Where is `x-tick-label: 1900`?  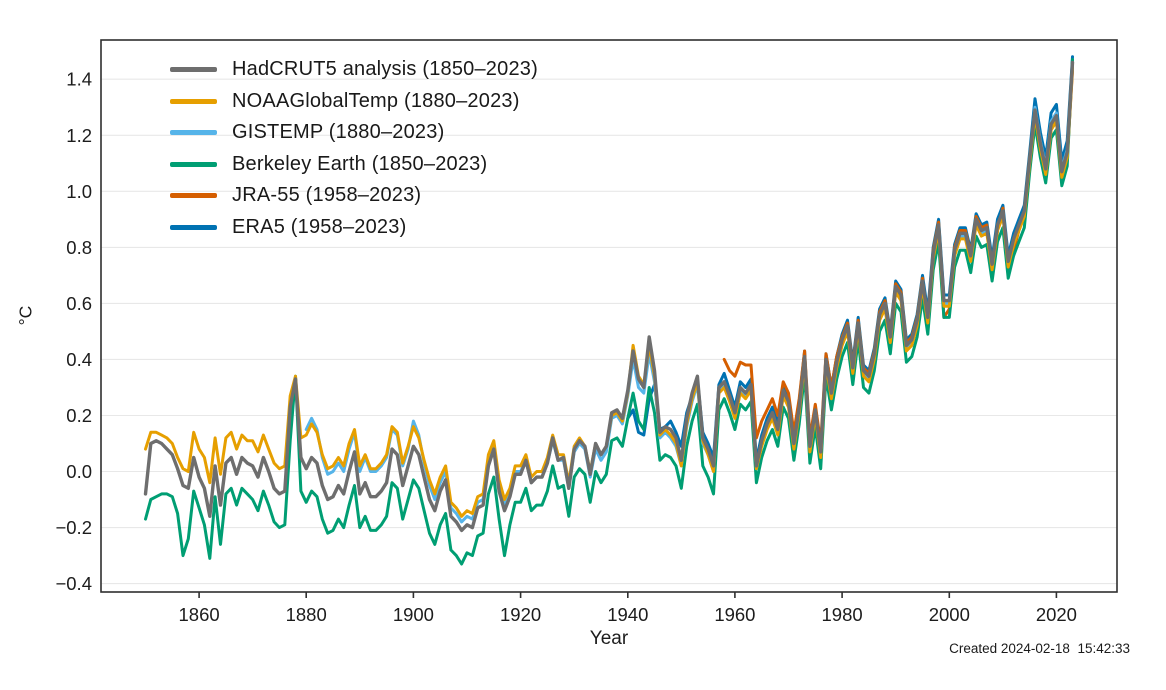
x-tick-label: 1900 is located at coordinates (413, 614).